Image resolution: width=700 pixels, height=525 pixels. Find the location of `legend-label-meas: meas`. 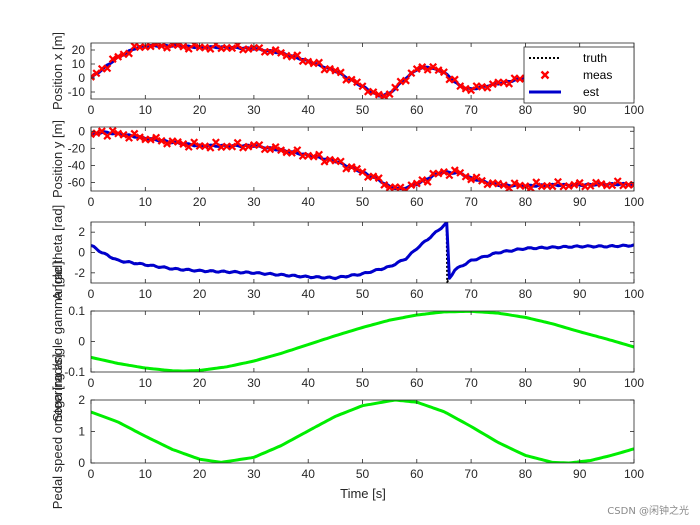

legend-label-meas: meas is located at coordinates (597, 75).